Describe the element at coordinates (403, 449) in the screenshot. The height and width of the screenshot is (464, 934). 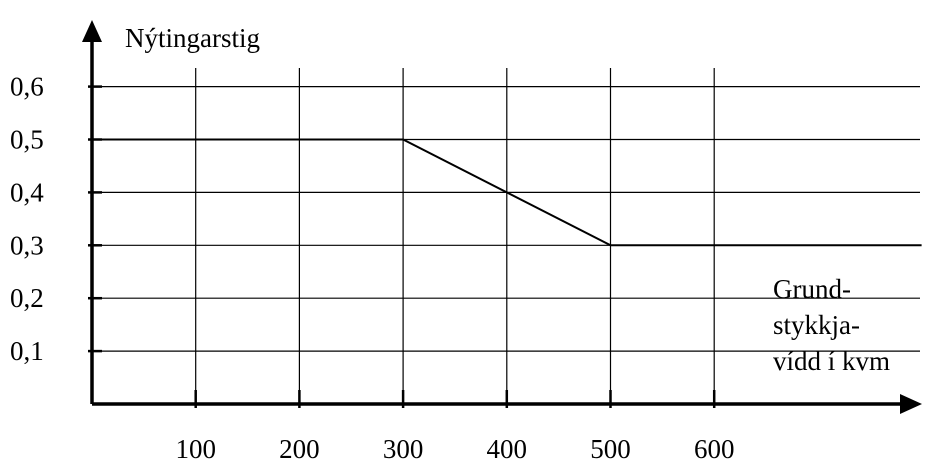
I see `x-tick-label: 300` at that location.